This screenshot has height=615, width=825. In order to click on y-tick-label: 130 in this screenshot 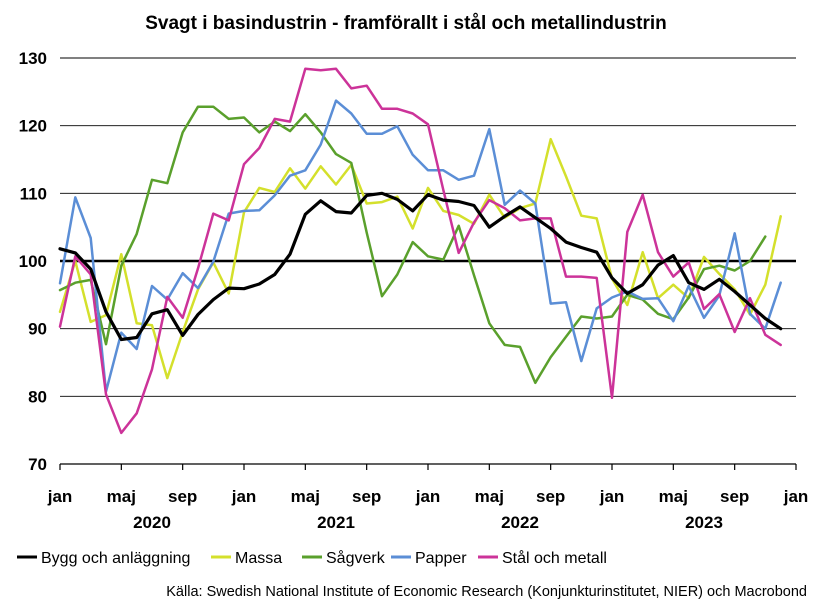, I will do `click(33, 58)`.